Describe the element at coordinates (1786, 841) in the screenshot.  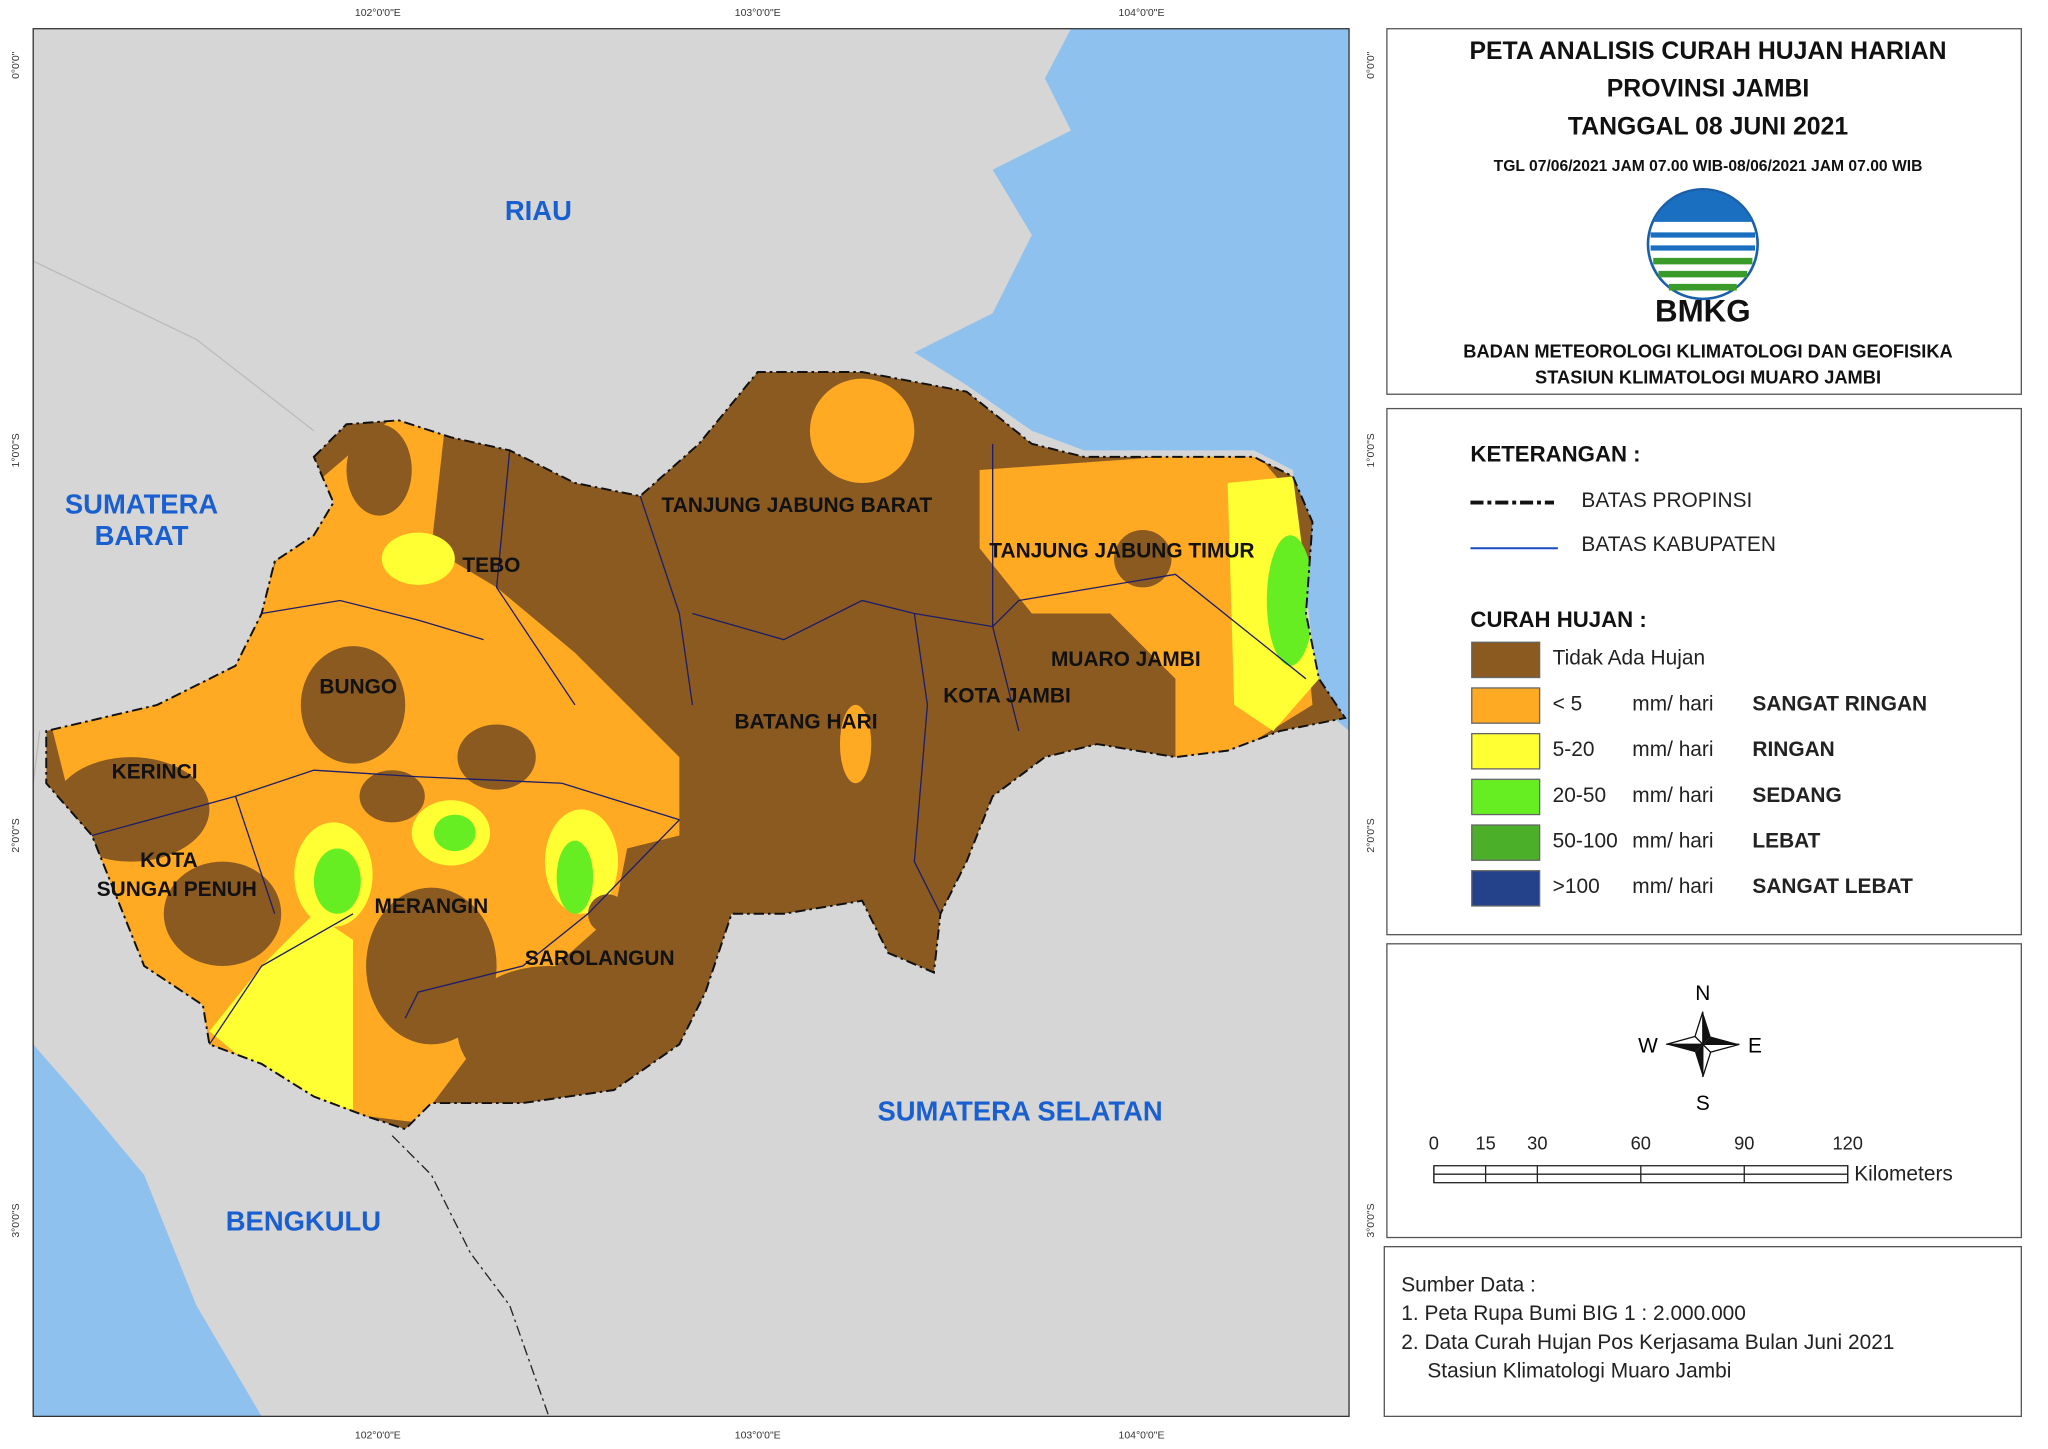
I see `class-category: LEBAT` at that location.